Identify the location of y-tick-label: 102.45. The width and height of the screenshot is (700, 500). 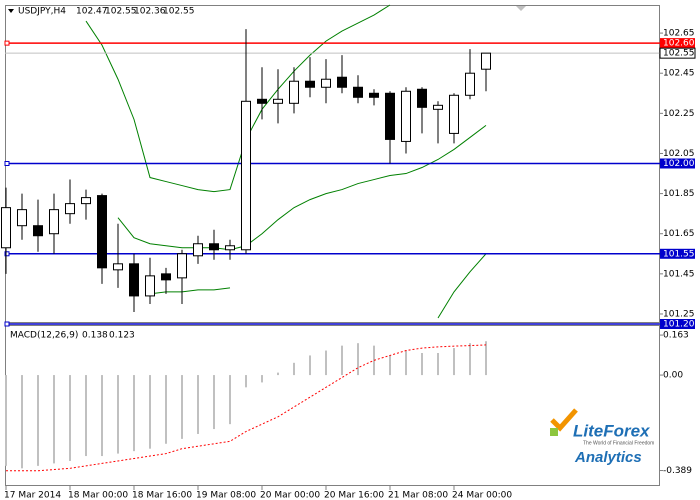
(679, 74).